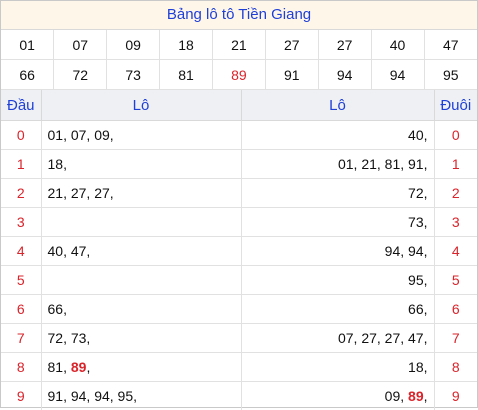 The height and width of the screenshot is (410, 478). I want to click on number-cell: 21, so click(239, 45).